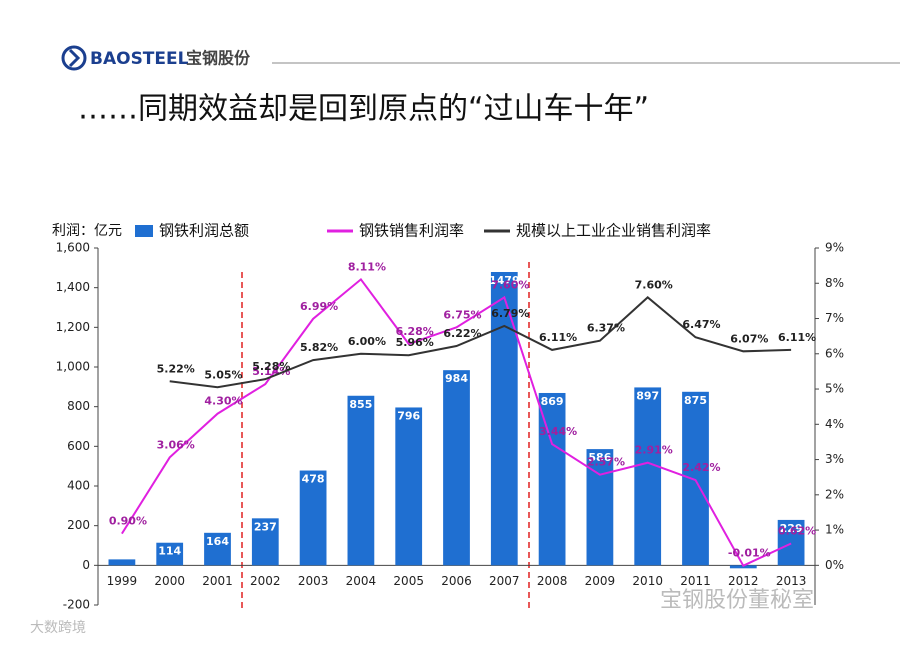 The image size is (900, 645). I want to click on line-label: 8.11%, so click(367, 266).